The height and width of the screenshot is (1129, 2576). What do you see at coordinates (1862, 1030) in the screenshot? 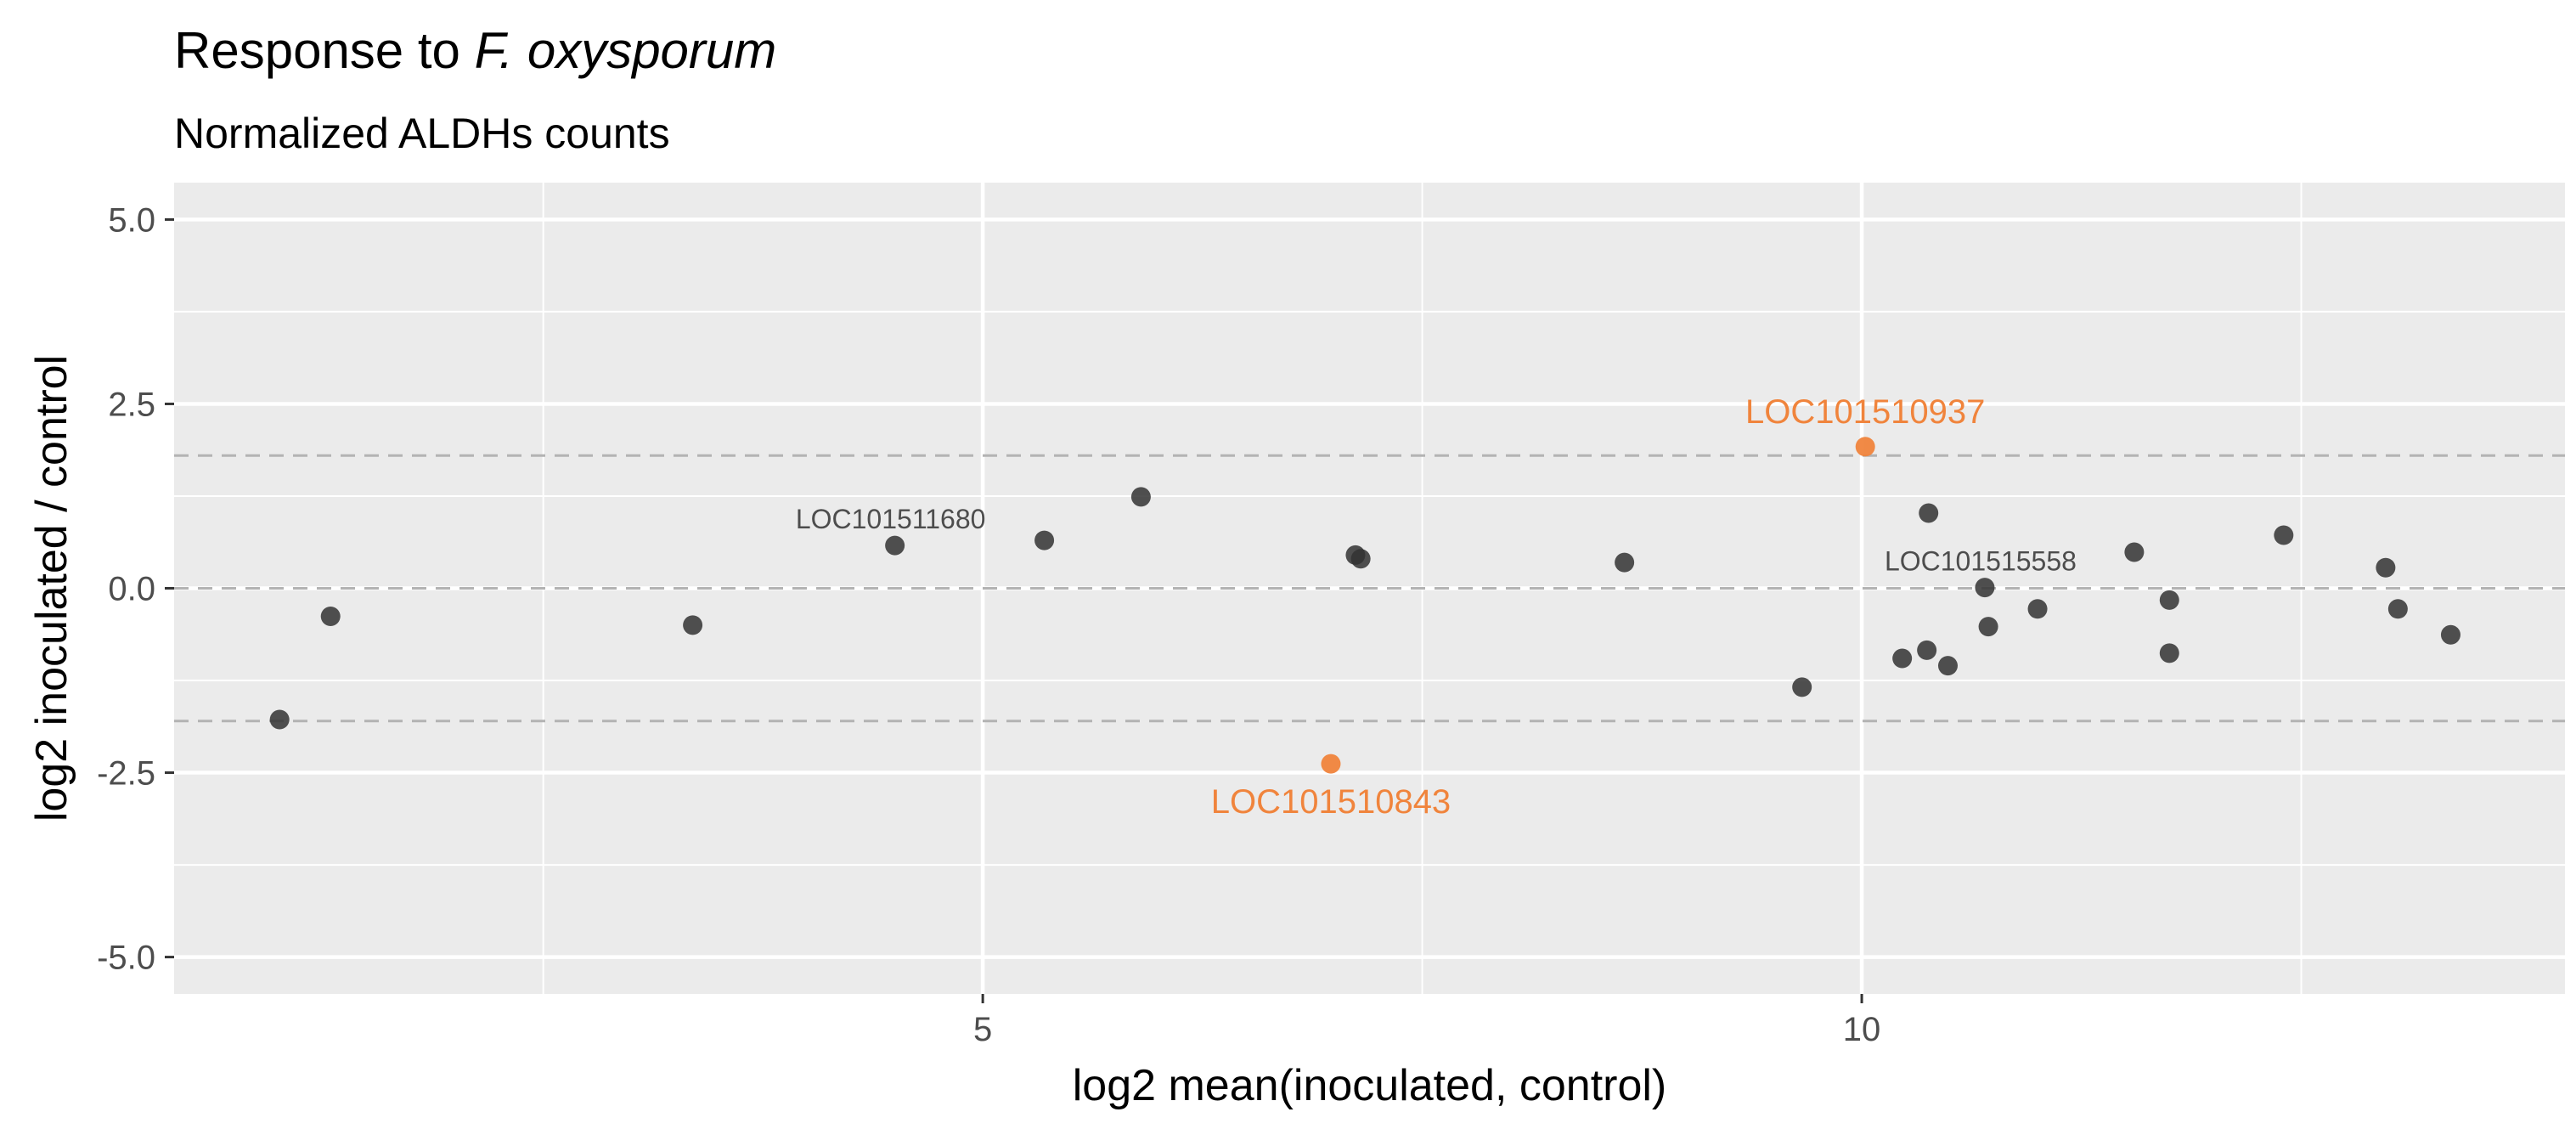
I see `x-tick-label: 10` at bounding box center [1862, 1030].